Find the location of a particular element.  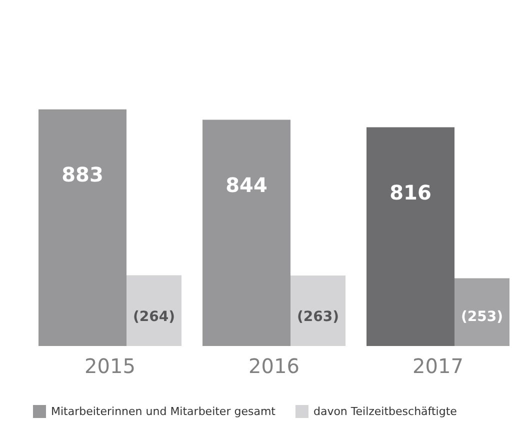

x-tick-label: 2015 is located at coordinates (110, 366).